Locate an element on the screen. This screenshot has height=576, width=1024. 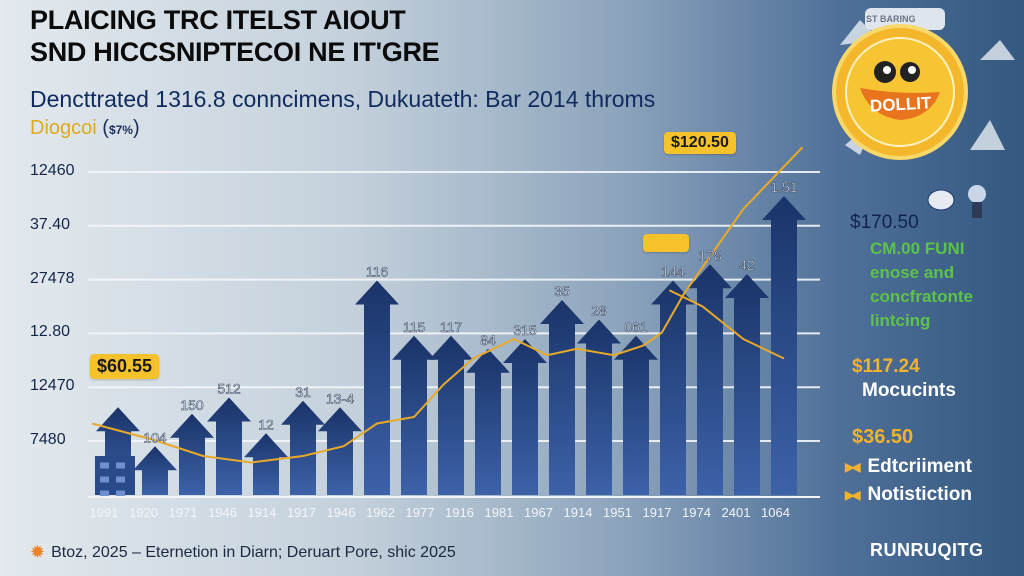
subtitle-garbled: $7% is located at coordinates (120, 130).